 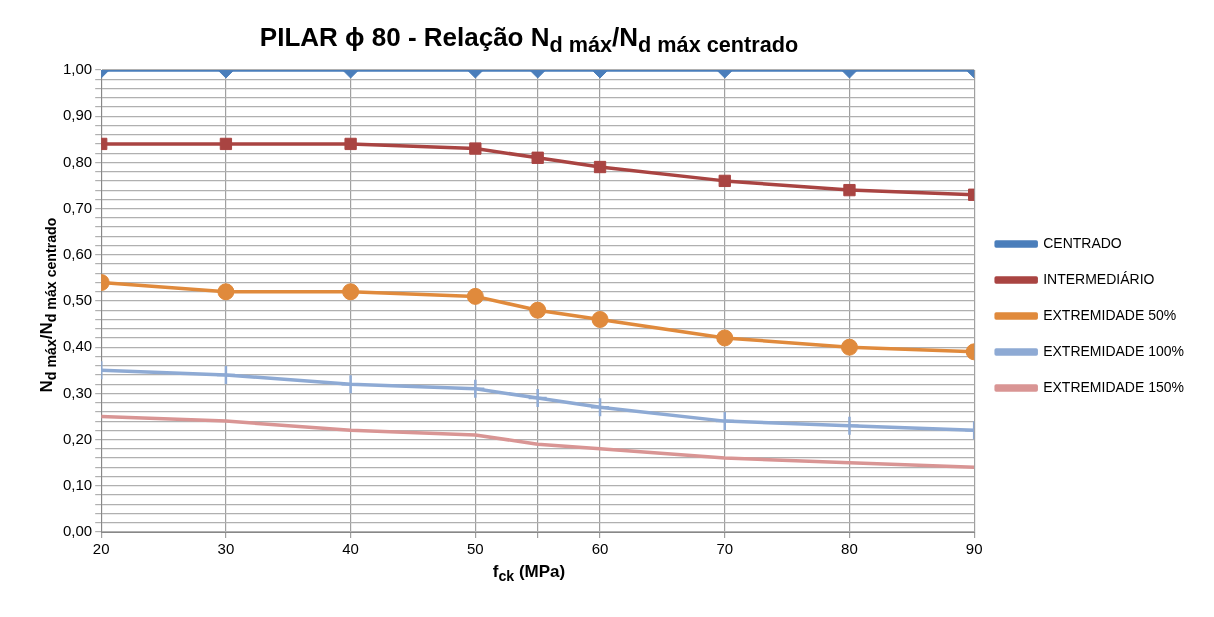 I want to click on y-tick-label: 0,40, so click(x=77, y=346).